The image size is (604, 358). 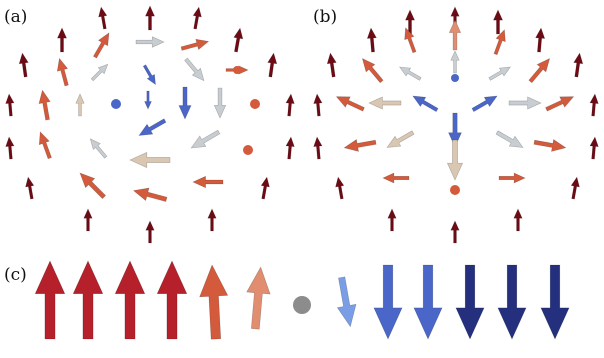 I want to click on panel-a-label: (a), so click(x=15, y=17).